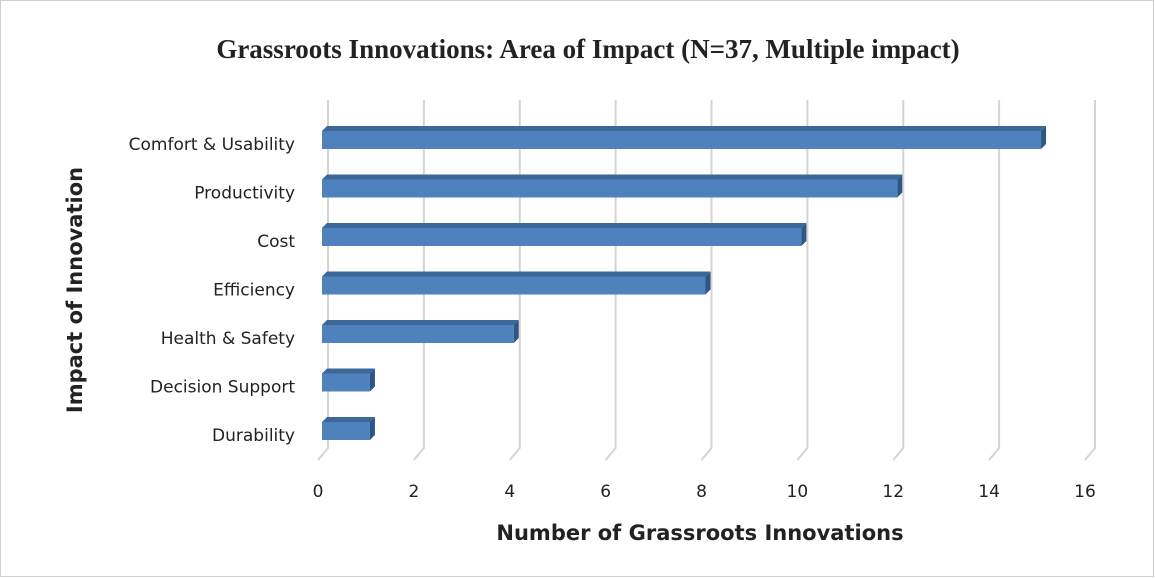 This screenshot has width=1155, height=578. I want to click on x-tick-label: 6, so click(605, 492).